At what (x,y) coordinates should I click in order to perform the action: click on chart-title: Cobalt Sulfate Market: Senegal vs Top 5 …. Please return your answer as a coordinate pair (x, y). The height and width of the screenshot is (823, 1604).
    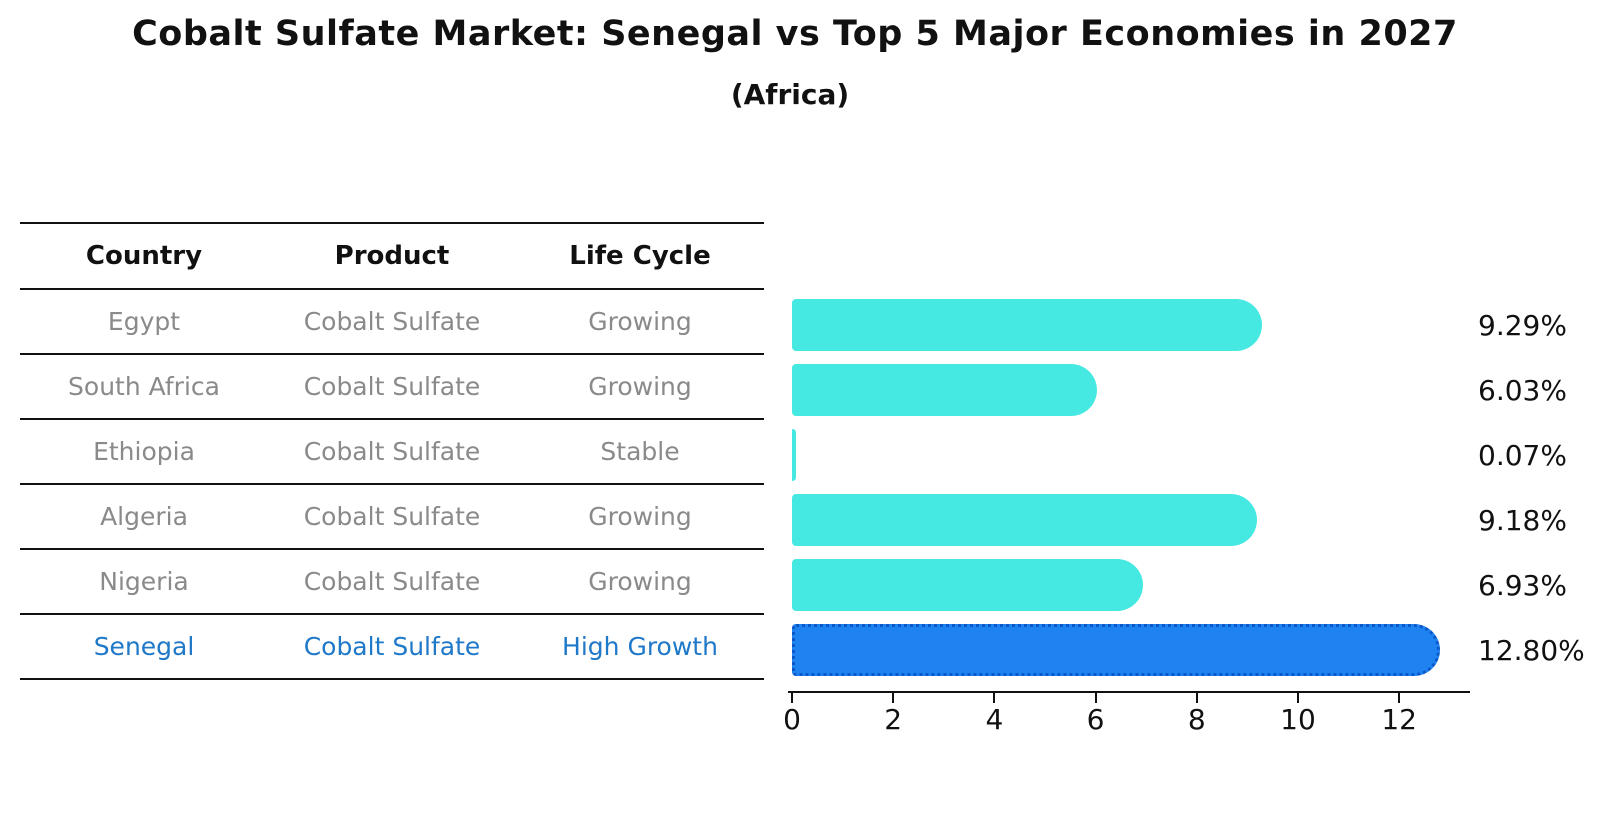
    Looking at the image, I should click on (795, 34).